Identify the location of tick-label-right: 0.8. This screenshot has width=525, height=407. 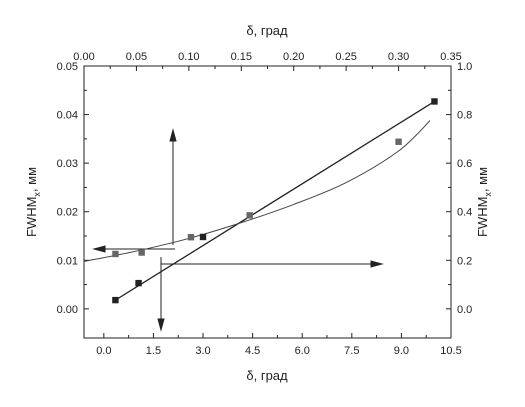
(464, 116).